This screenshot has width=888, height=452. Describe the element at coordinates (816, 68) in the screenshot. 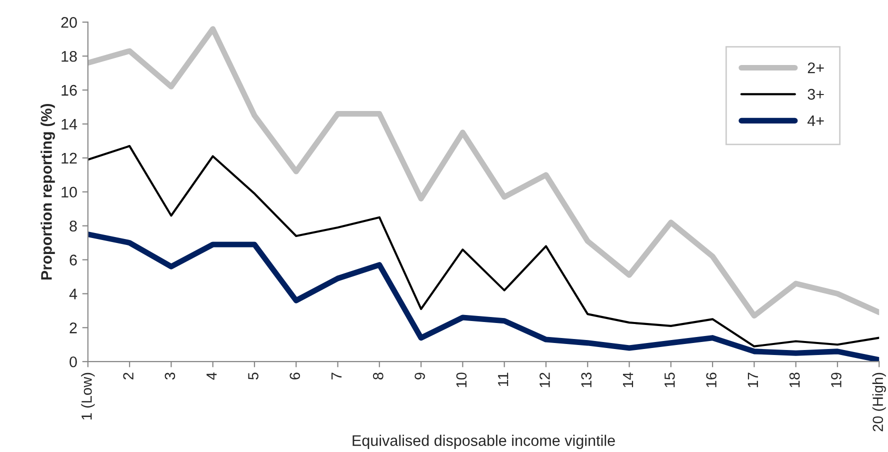

I see `legend-label: 2+` at that location.